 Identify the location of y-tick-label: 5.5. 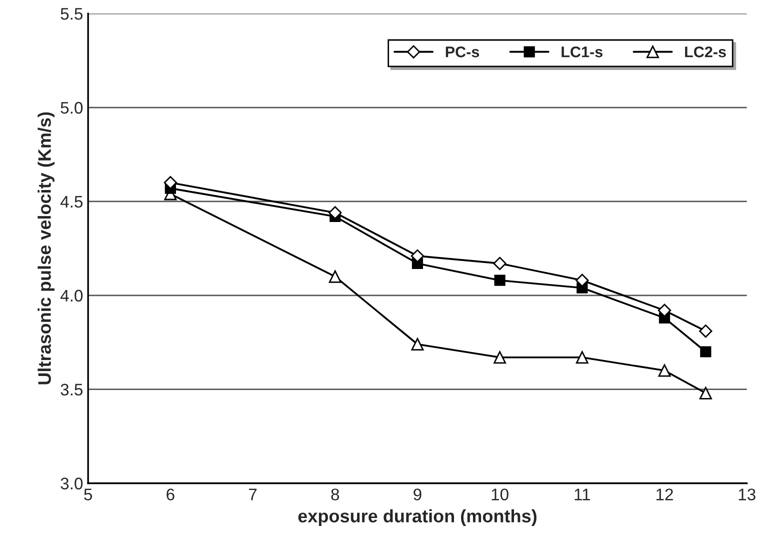
(71, 14).